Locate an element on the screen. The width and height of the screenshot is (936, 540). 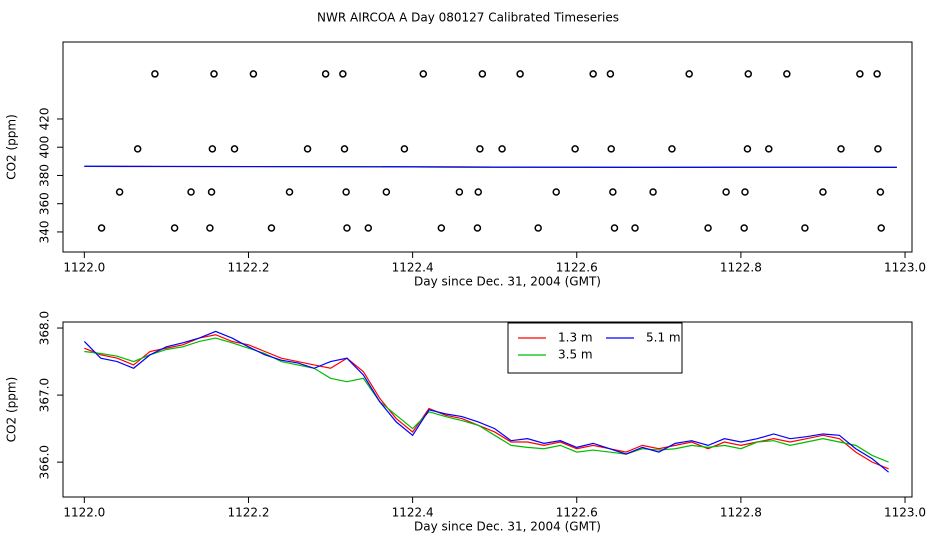
legend-label: 5.1 m is located at coordinates (663, 338).